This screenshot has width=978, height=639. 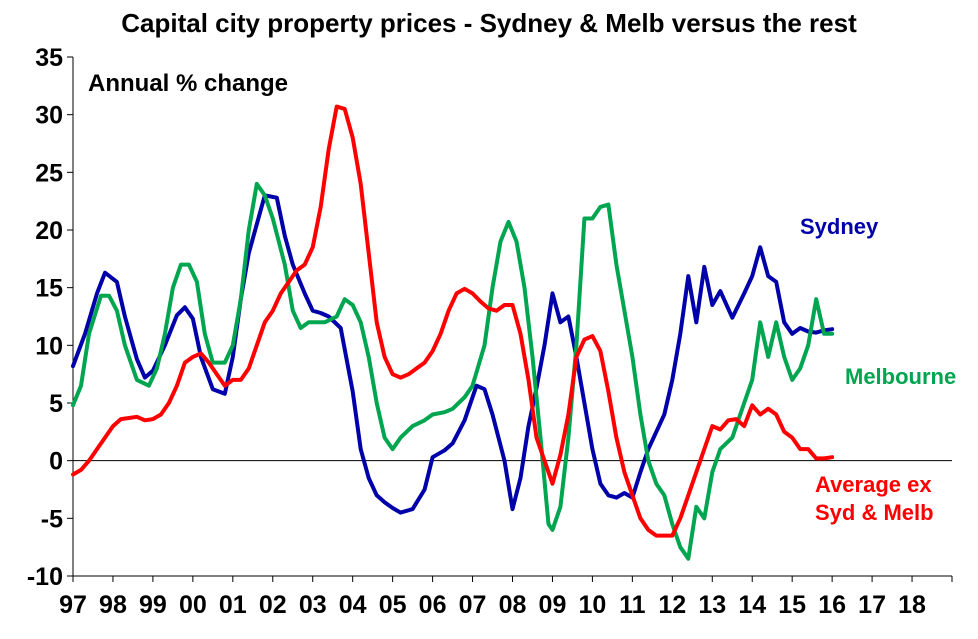 What do you see at coordinates (672, 605) in the screenshot?
I see `x-tick-label: 12` at bounding box center [672, 605].